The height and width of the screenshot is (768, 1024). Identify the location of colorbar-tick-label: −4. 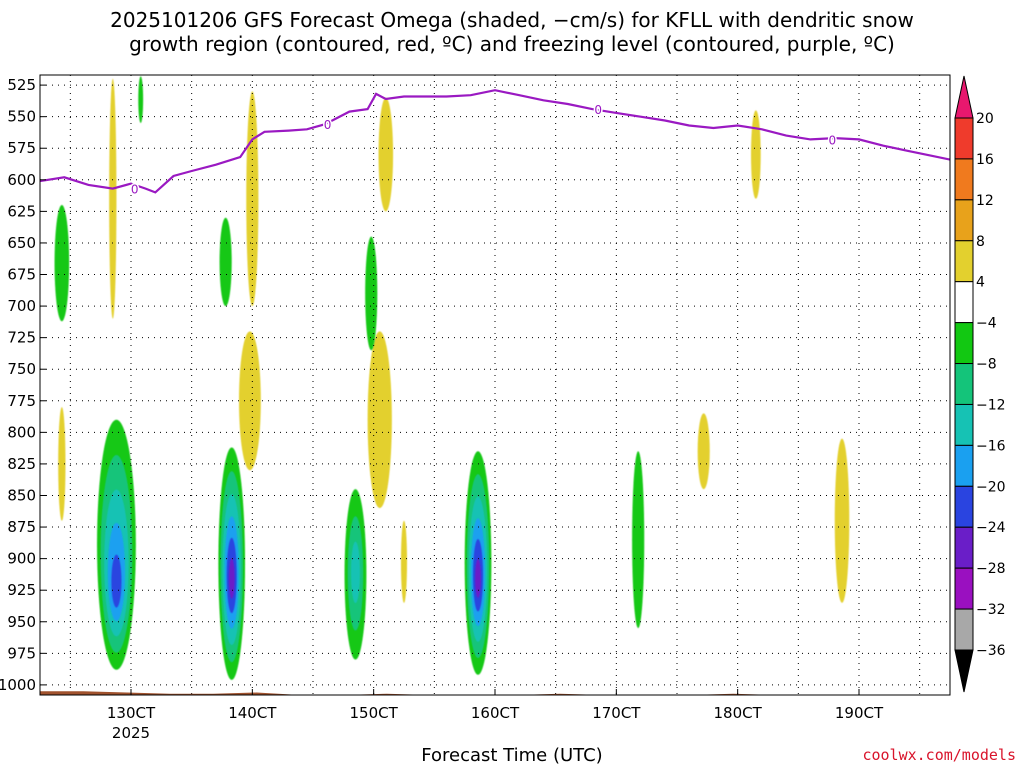
(986, 324).